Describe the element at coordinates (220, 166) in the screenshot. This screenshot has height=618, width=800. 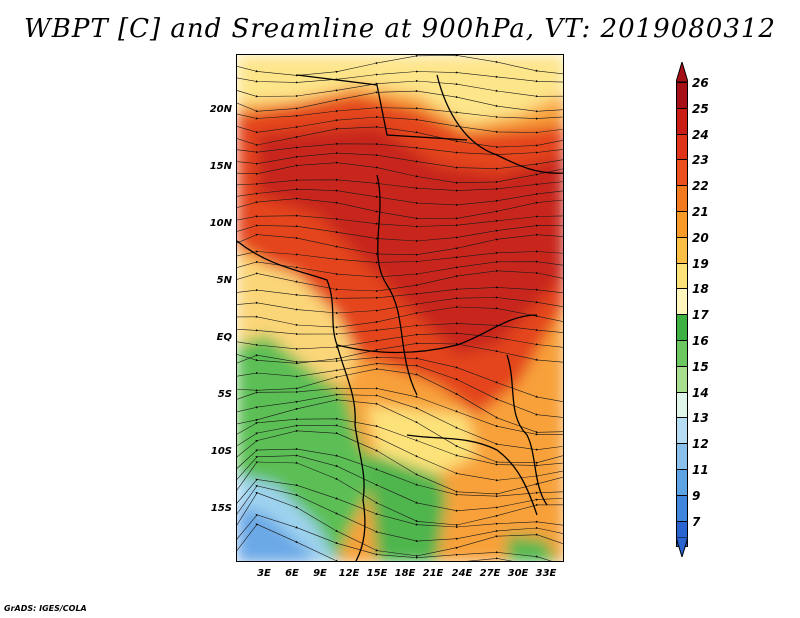
I see `lat-label-15n: 15N` at that location.